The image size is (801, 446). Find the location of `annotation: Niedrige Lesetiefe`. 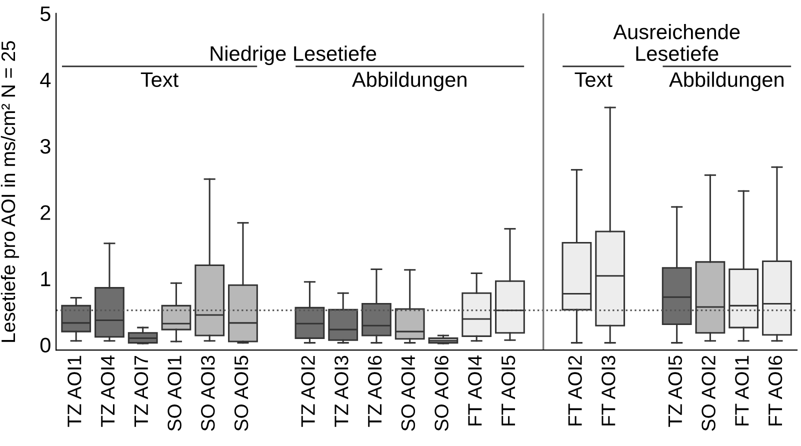

annotation: Niedrige Lesetiefe is located at coordinates (293, 56).